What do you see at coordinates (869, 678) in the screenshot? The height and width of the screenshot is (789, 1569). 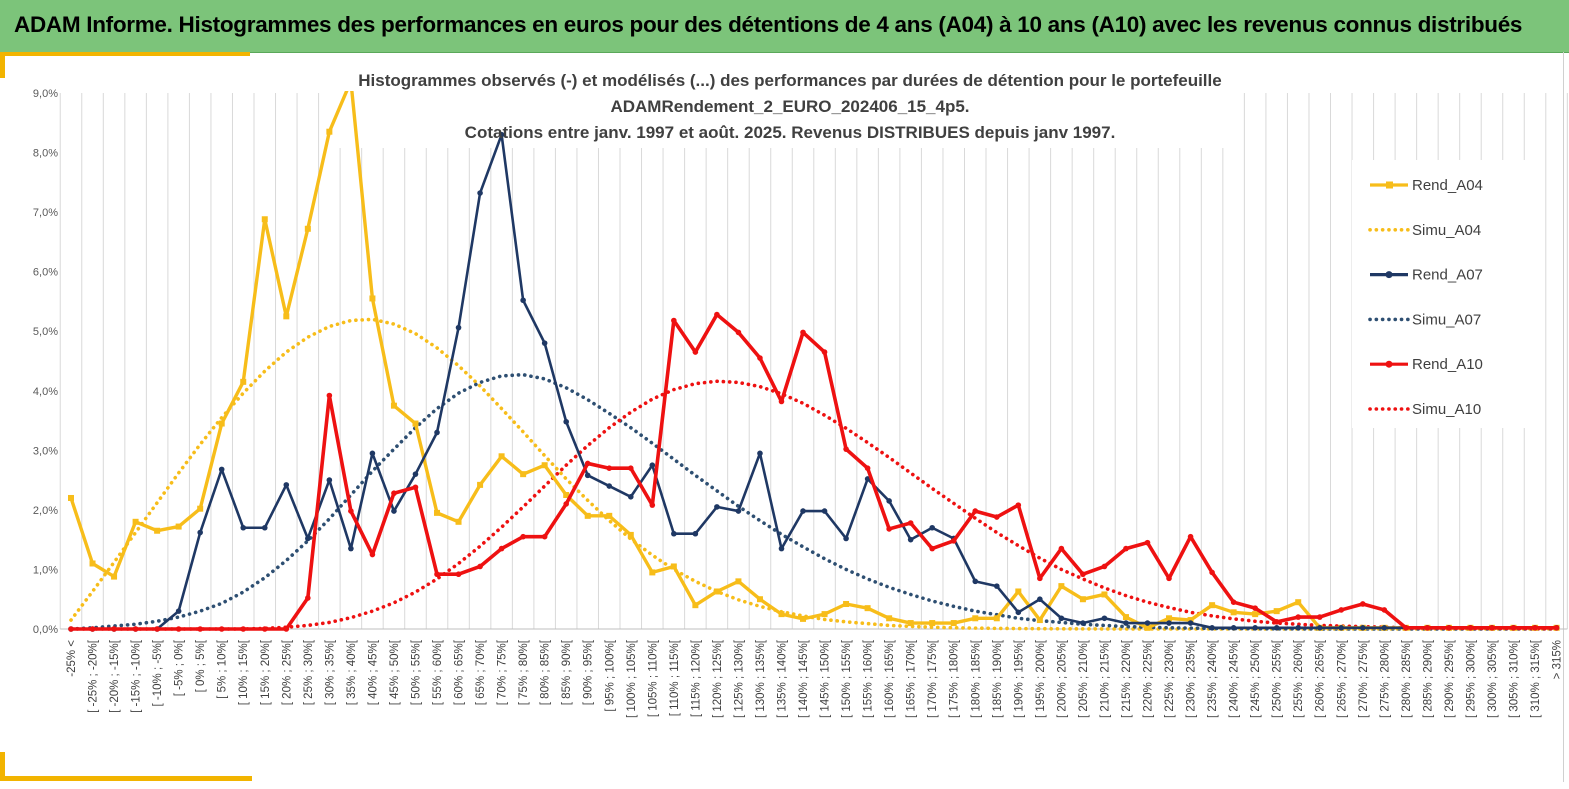 I see `x-tick-label: [ 155% ; 160%[` at bounding box center [869, 678].